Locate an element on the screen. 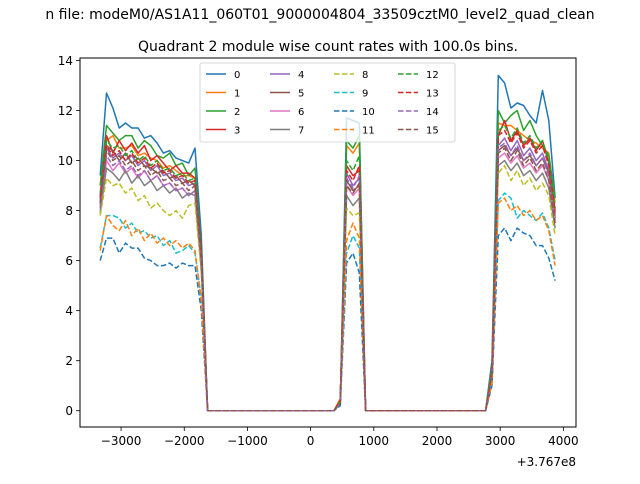 This screenshot has height=484, width=640. y-tick-label: 4 is located at coordinates (69, 311).